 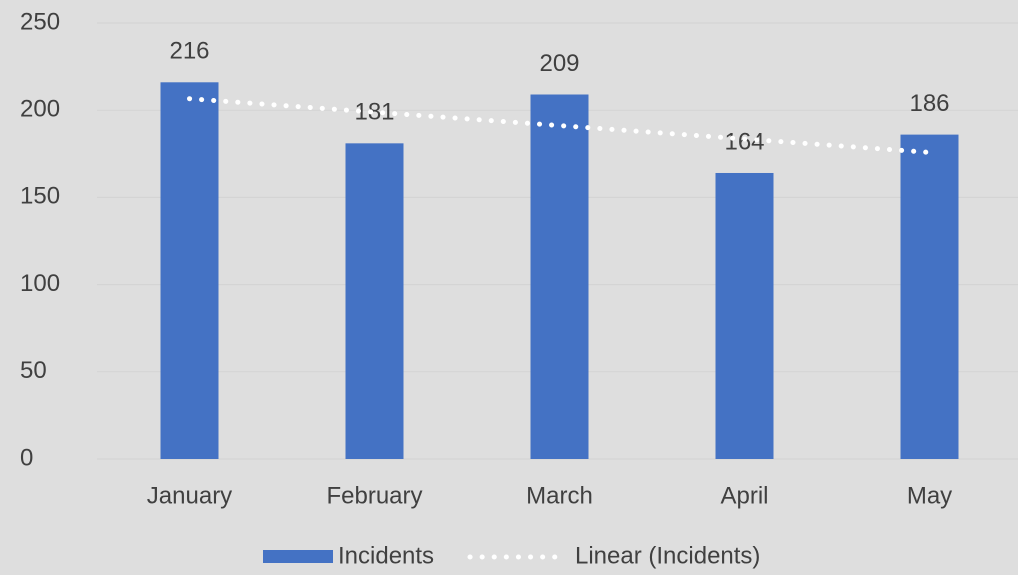 I want to click on x-tick-label: April, so click(x=744, y=495).